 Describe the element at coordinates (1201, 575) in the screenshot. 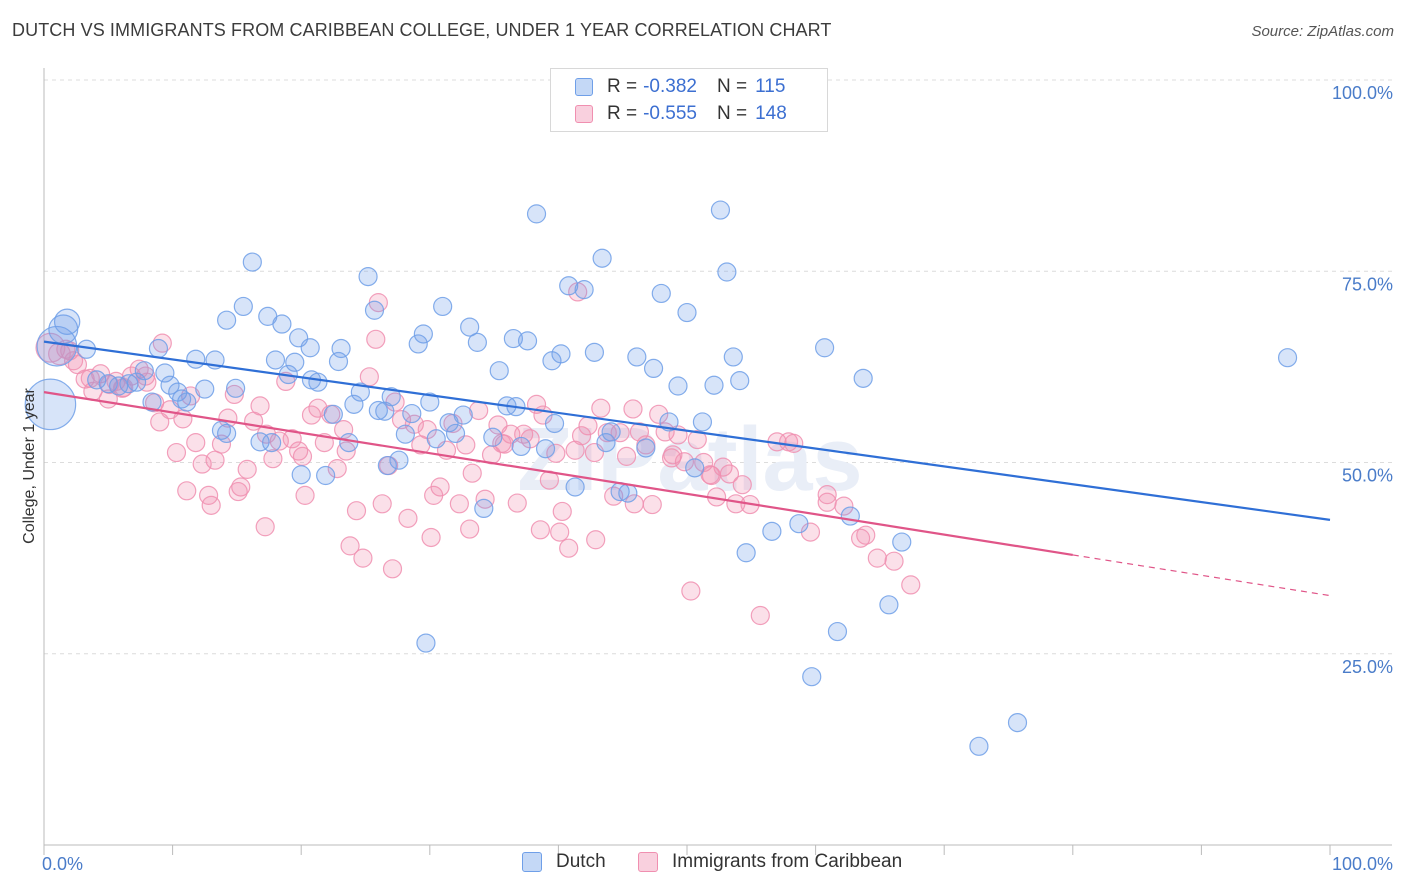

I see `trend-line-extension` at that location.